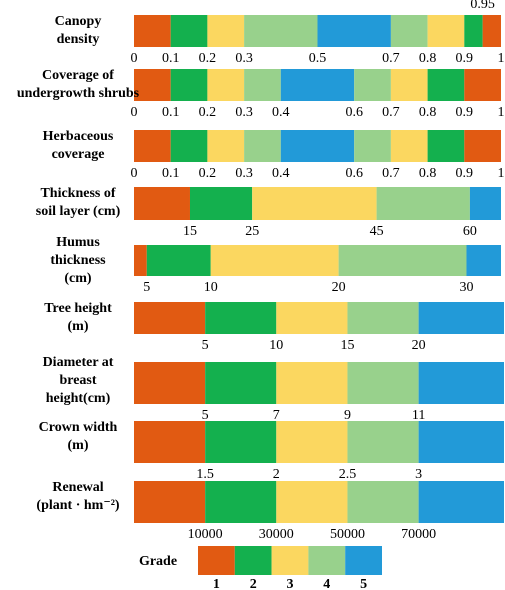 Image resolution: width=505 pixels, height=590 pixels. What do you see at coordinates (77, 487) in the screenshot?
I see `row-label: Renewal` at bounding box center [77, 487].